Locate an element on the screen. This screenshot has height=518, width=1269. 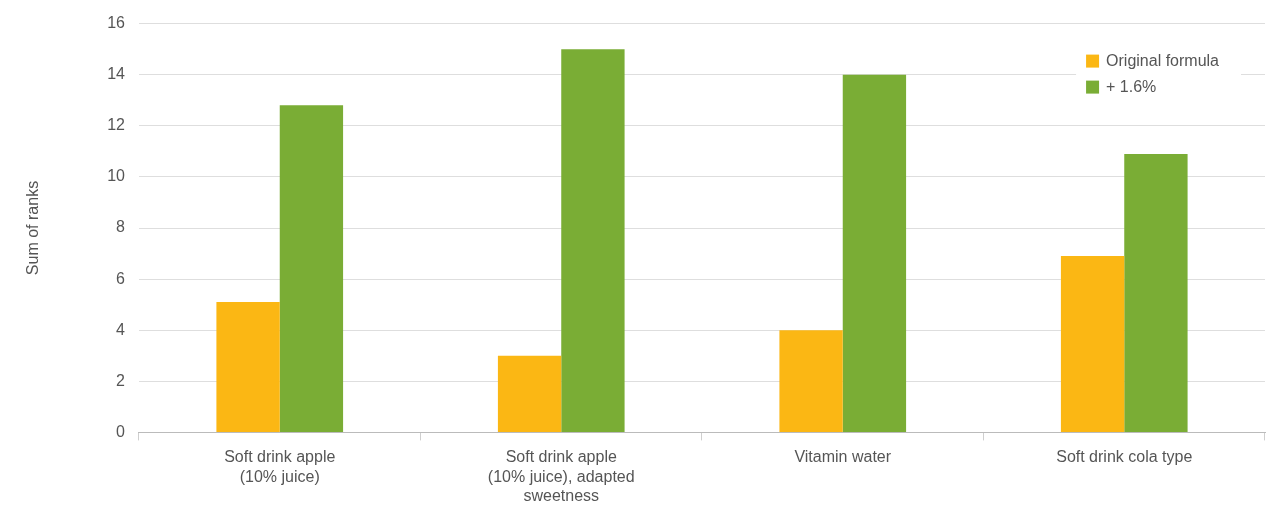
y-tick-label: 0 is located at coordinates (121, 431).